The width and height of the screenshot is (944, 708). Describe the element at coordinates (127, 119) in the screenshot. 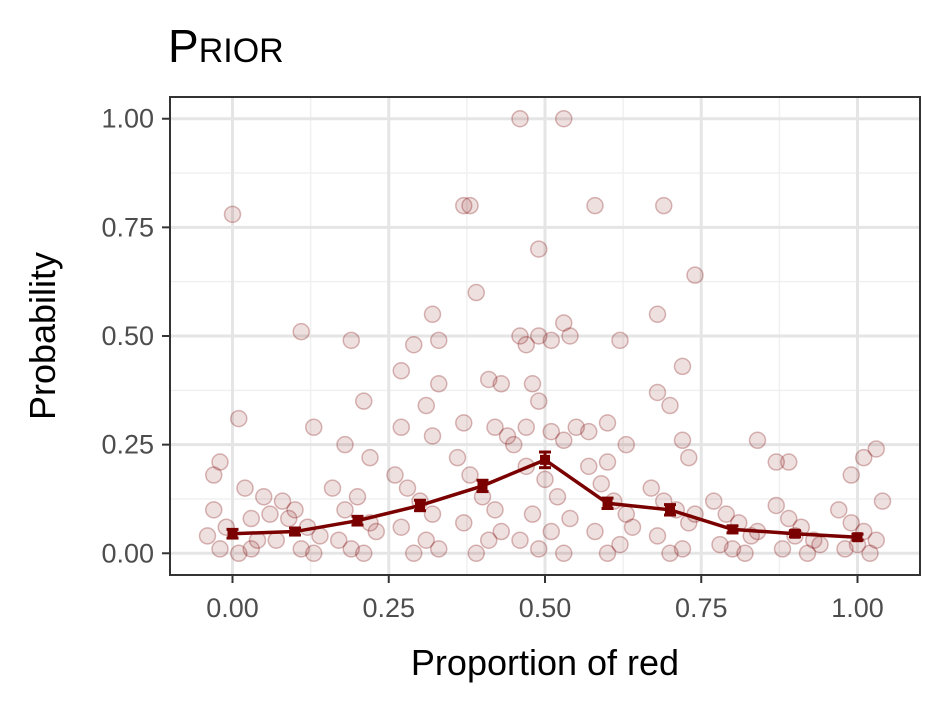

I see `y-tick-label: 1.00` at that location.